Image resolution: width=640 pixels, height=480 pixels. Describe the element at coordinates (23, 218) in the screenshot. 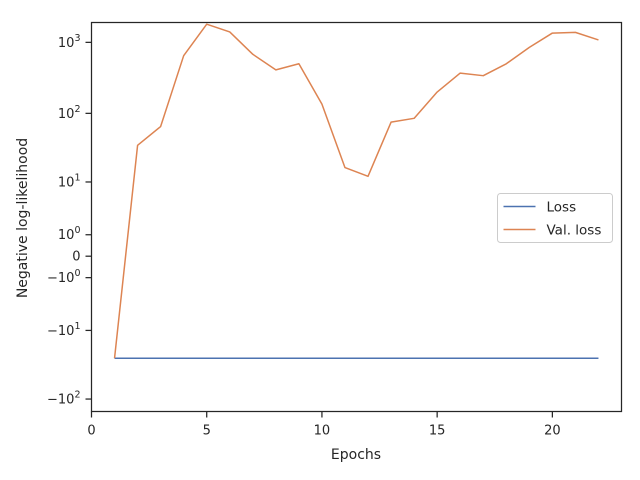

I see `y-axis-label: Negative log-likelihood` at that location.